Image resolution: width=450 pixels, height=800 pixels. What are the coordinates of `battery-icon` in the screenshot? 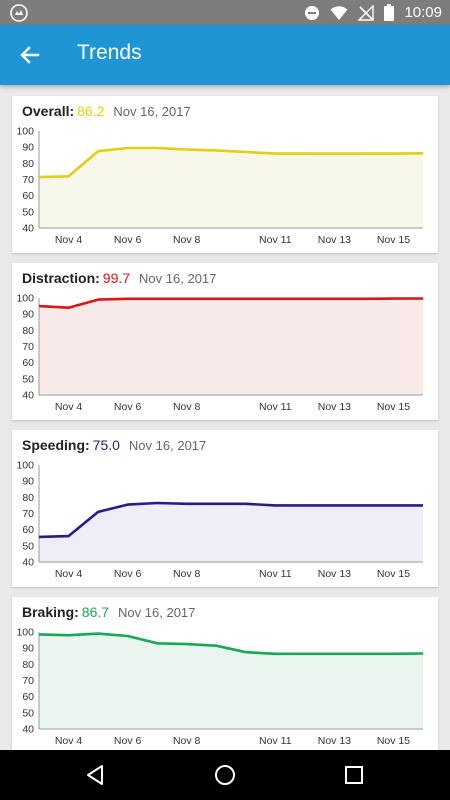 It's located at (389, 12).